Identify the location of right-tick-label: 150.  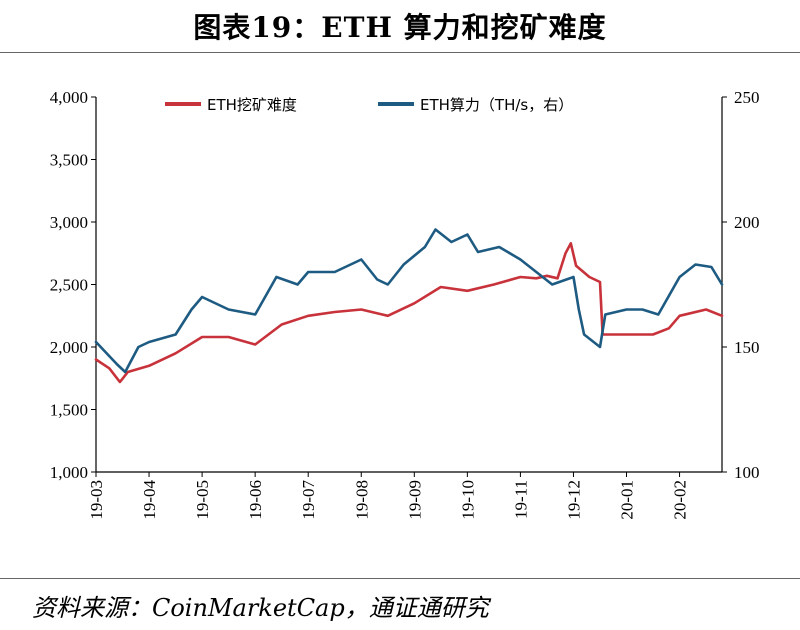
(747, 347).